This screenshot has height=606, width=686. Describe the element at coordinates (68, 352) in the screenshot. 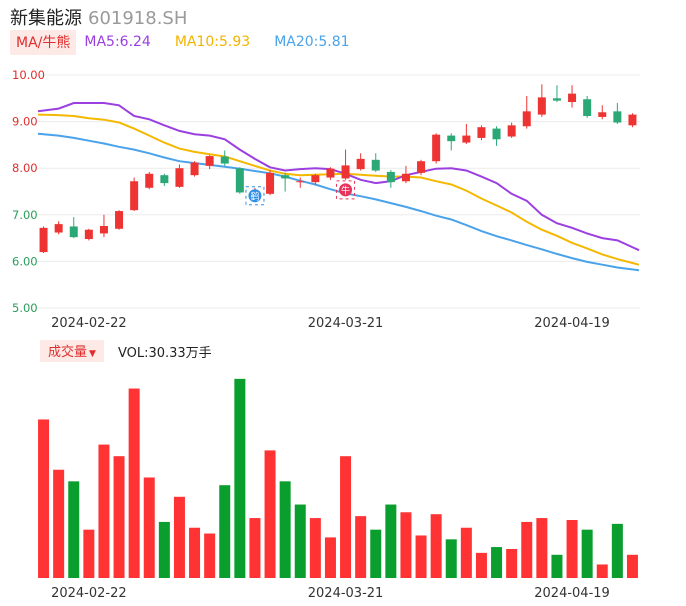

I see `volume-toggle-label: 成交量` at that location.